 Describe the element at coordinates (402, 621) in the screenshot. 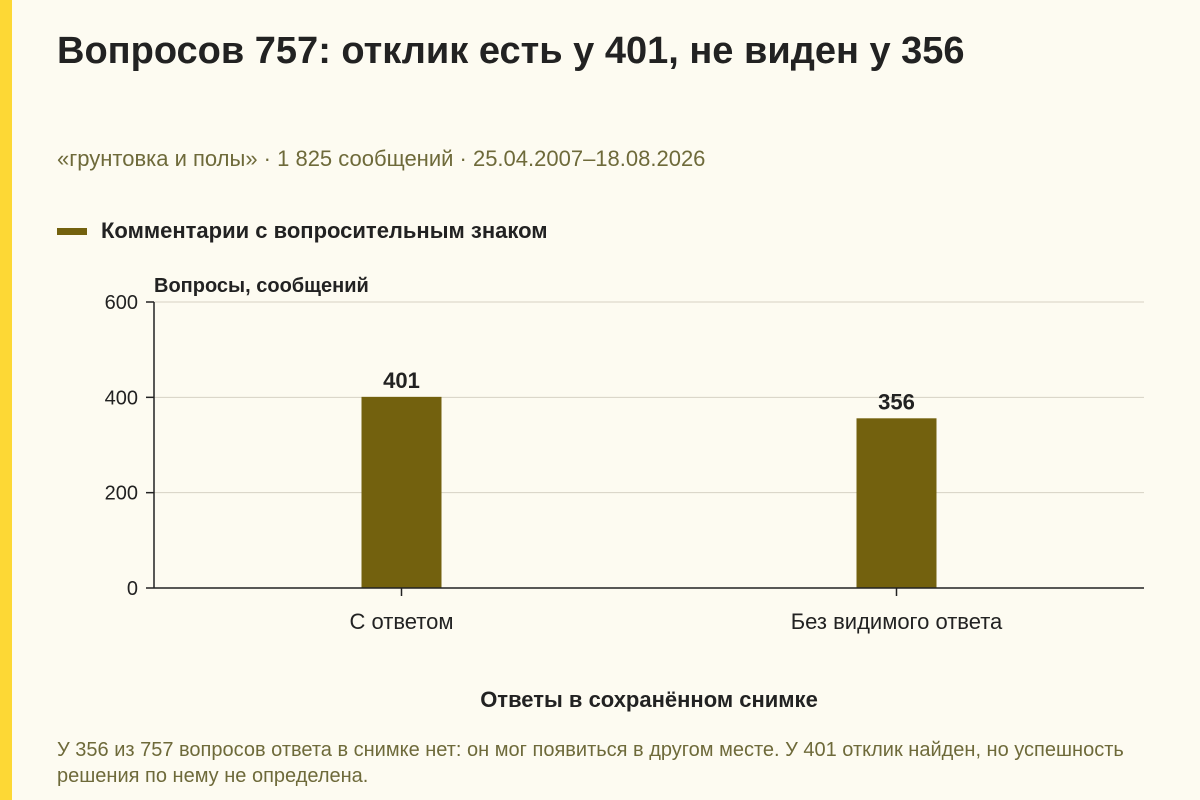

I see `x-category-label: С ответом` at that location.